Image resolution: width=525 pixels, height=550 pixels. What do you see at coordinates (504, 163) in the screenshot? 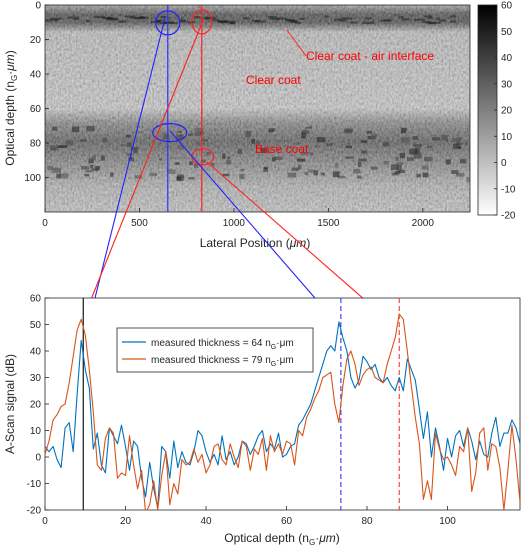
I see `colorbar-tick-label: 0` at bounding box center [504, 163].